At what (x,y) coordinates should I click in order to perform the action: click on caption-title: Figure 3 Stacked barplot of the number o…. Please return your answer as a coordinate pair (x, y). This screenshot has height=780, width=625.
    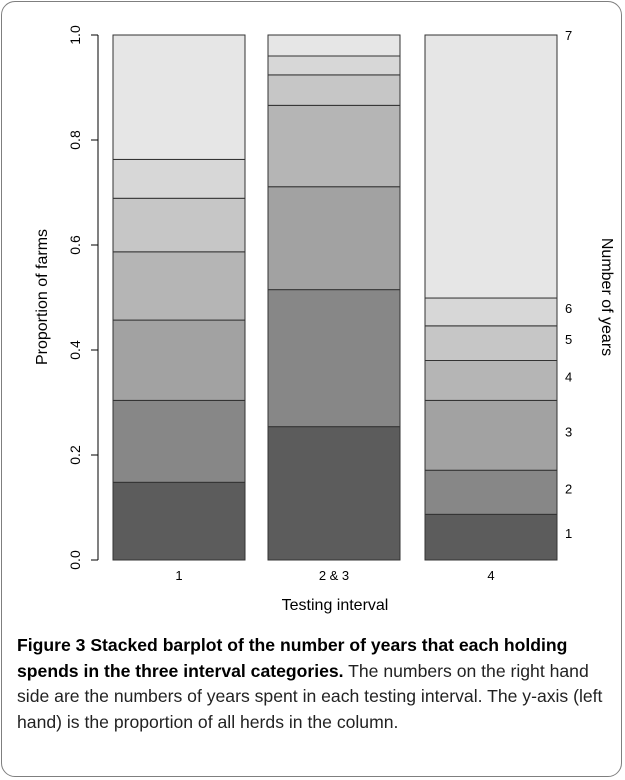
    Looking at the image, I should click on (292, 658).